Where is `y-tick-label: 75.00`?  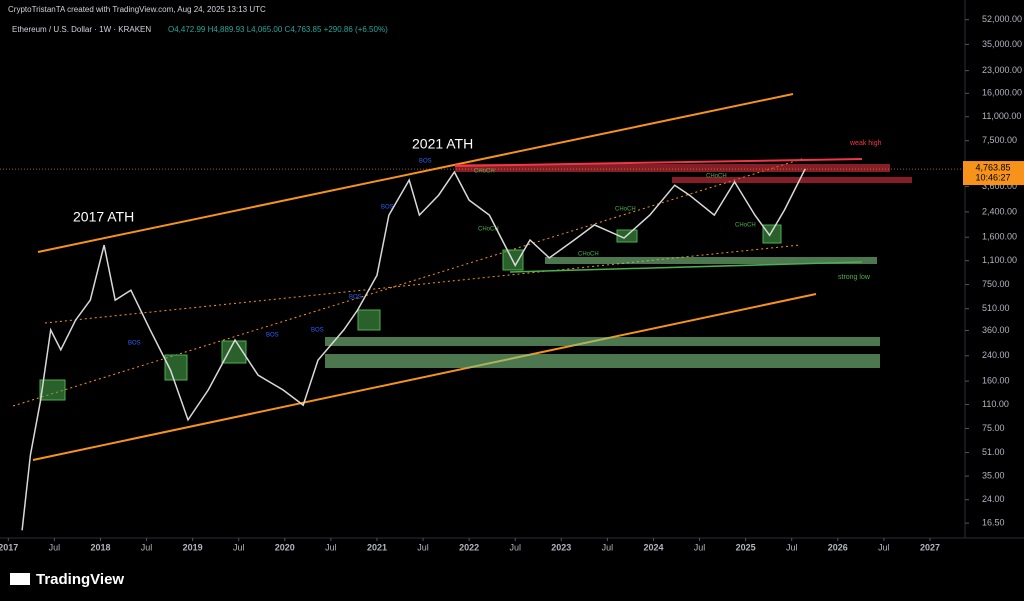
y-tick-label: 75.00 is located at coordinates (993, 428).